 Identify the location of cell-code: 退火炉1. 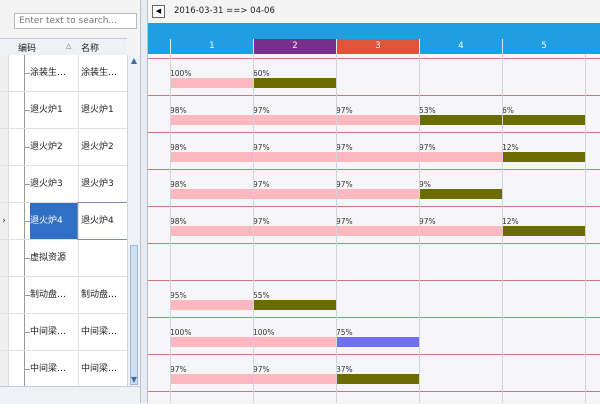
(46, 110).